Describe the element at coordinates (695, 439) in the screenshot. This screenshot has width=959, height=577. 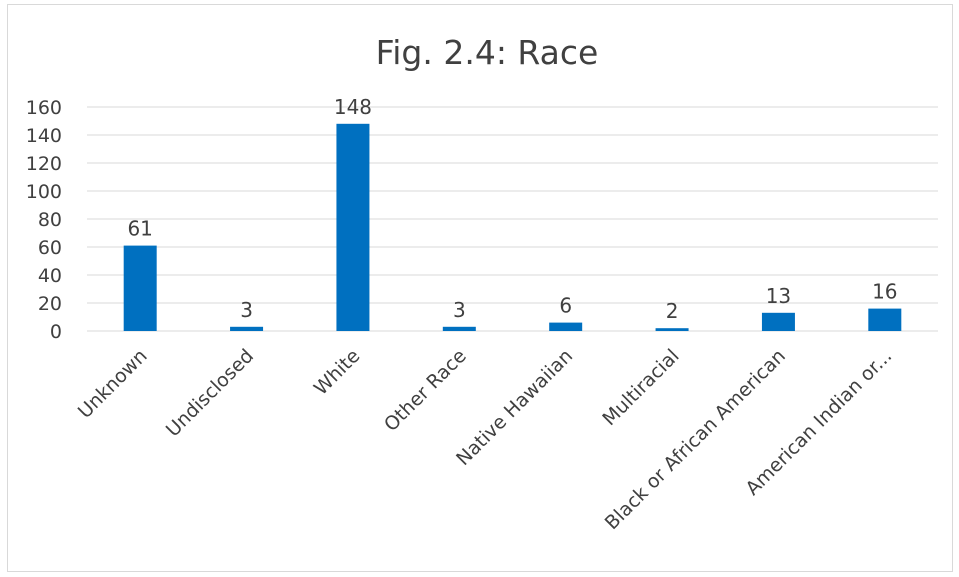
I see `x-category-label: Black or African American` at that location.